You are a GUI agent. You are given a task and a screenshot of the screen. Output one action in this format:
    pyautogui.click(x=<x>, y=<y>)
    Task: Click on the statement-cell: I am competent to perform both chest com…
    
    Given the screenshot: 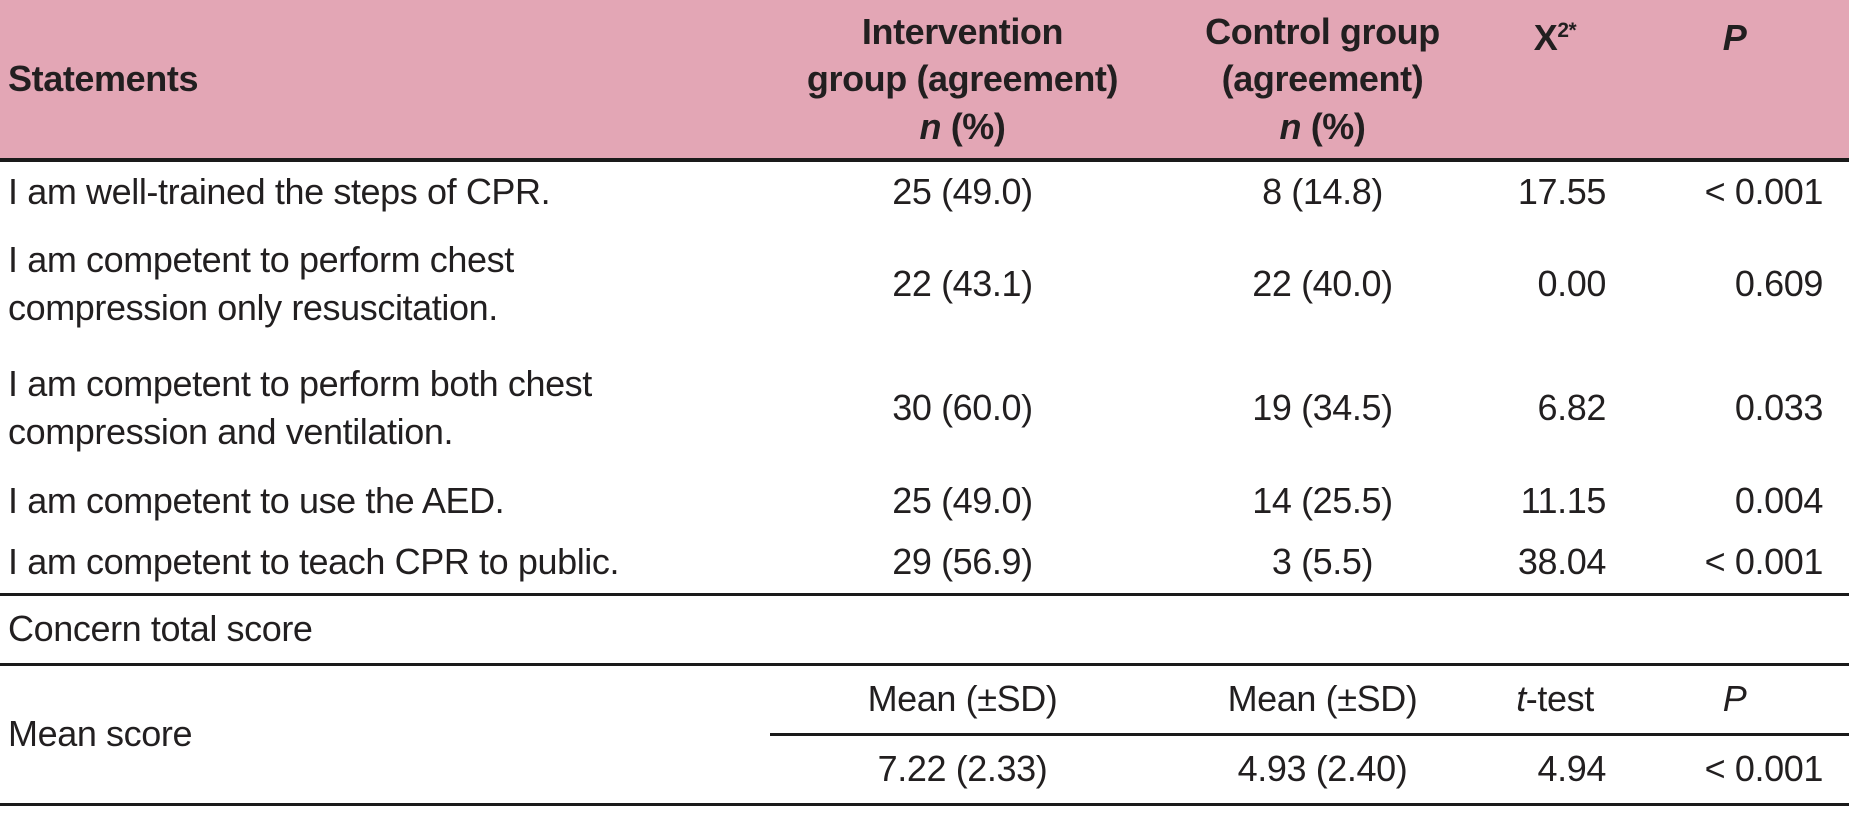 What is the action you would take?
    pyautogui.click(x=300, y=407)
    